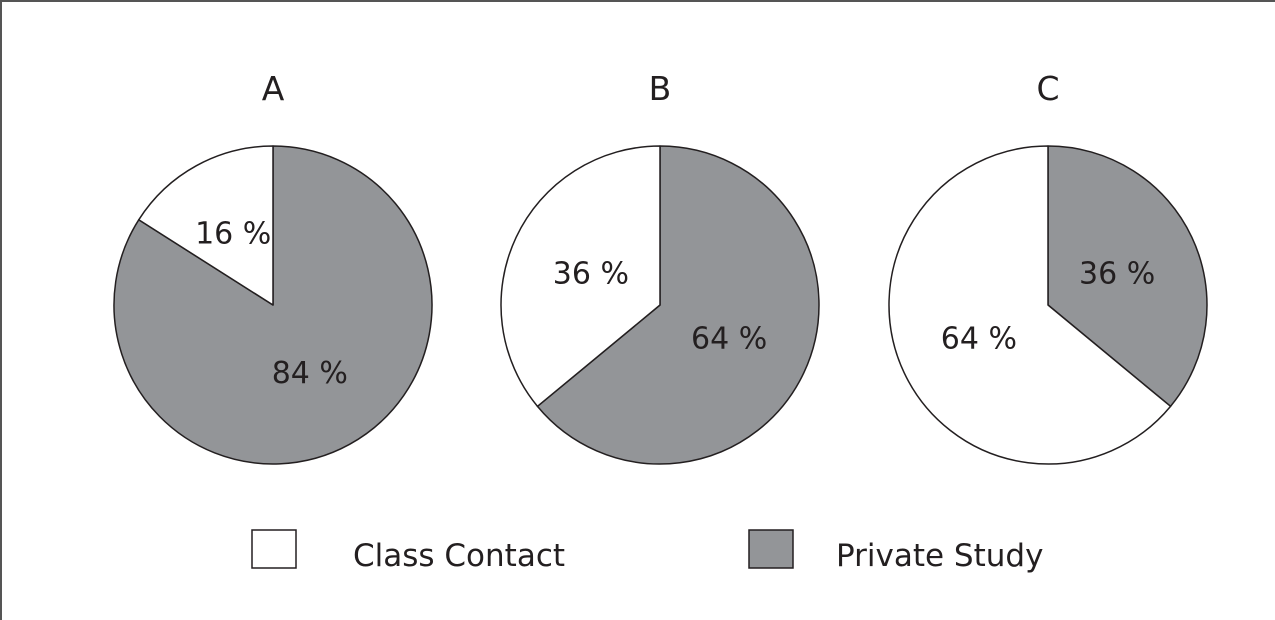 The width and height of the screenshot is (1275, 620). I want to click on pie-b-slice-class-contact, so click(580, 276).